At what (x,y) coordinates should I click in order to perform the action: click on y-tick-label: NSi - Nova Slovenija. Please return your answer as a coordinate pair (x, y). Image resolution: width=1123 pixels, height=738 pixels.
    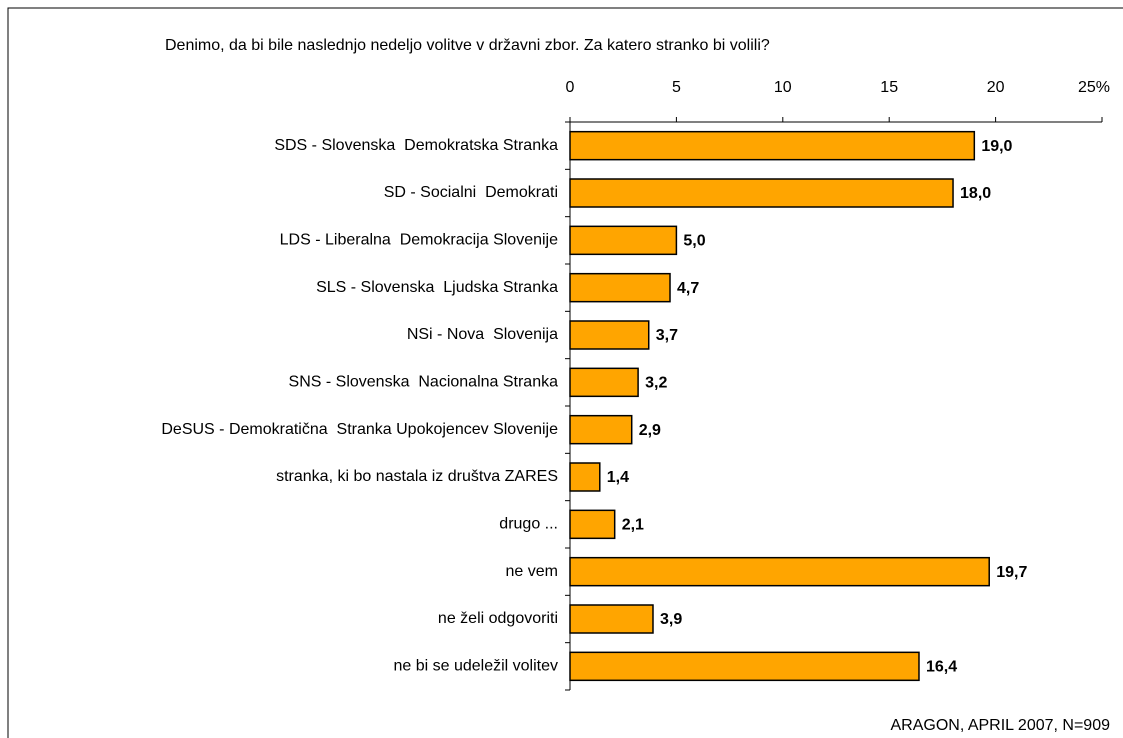
    Looking at the image, I should click on (482, 334).